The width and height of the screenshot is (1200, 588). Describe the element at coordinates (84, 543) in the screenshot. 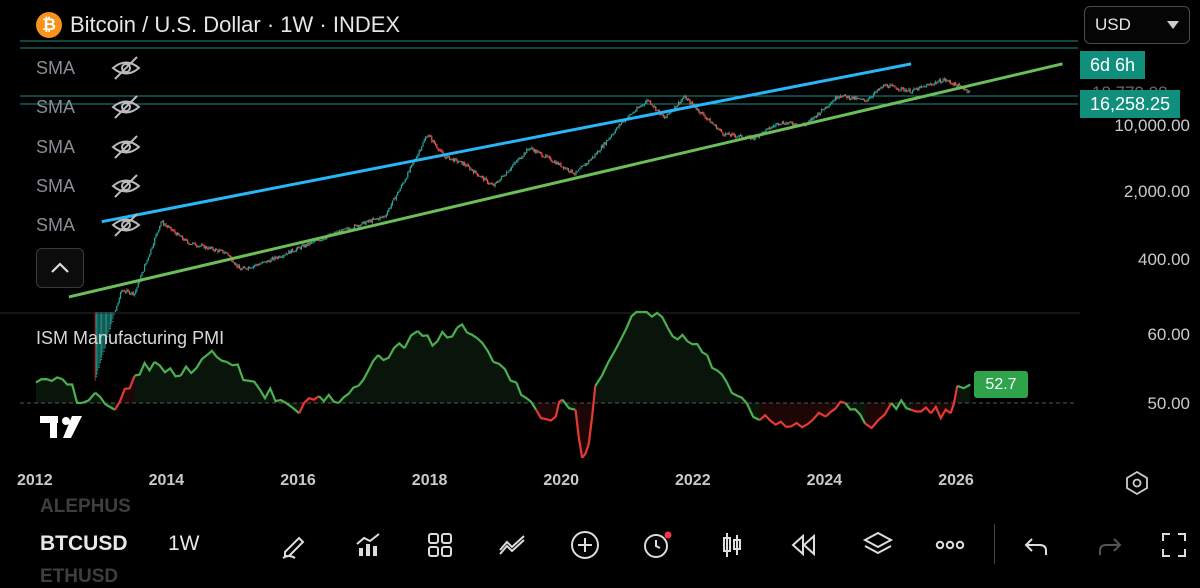

I see `symbol-button: BTCUSD` at that location.